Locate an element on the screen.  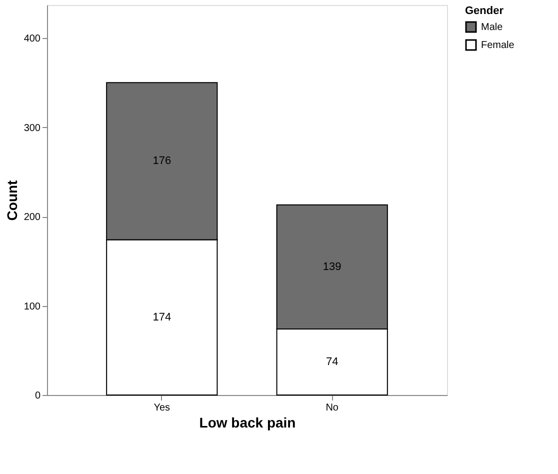
data-label: 74 is located at coordinates (332, 362).